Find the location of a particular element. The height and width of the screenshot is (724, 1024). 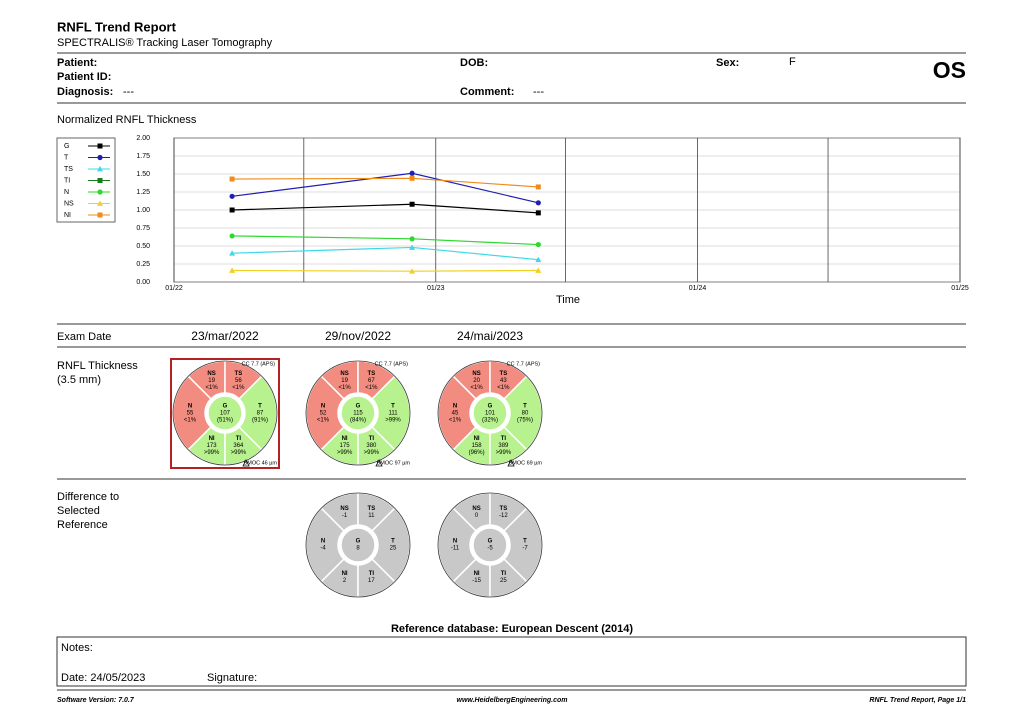

footer-right: RNFL Trend Report, Page 1/1 is located at coordinates (917, 700).